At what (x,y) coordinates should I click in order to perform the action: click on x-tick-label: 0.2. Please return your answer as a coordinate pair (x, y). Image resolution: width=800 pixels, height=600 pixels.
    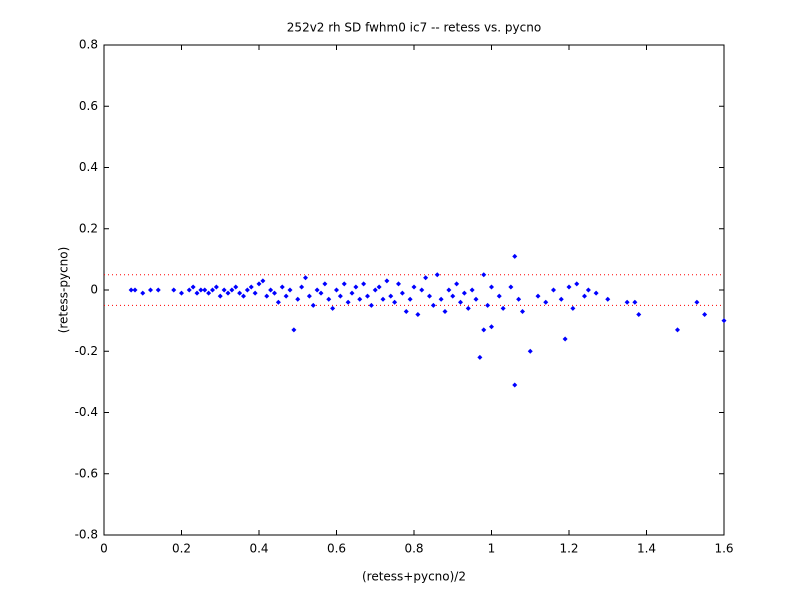
    Looking at the image, I should click on (181, 549).